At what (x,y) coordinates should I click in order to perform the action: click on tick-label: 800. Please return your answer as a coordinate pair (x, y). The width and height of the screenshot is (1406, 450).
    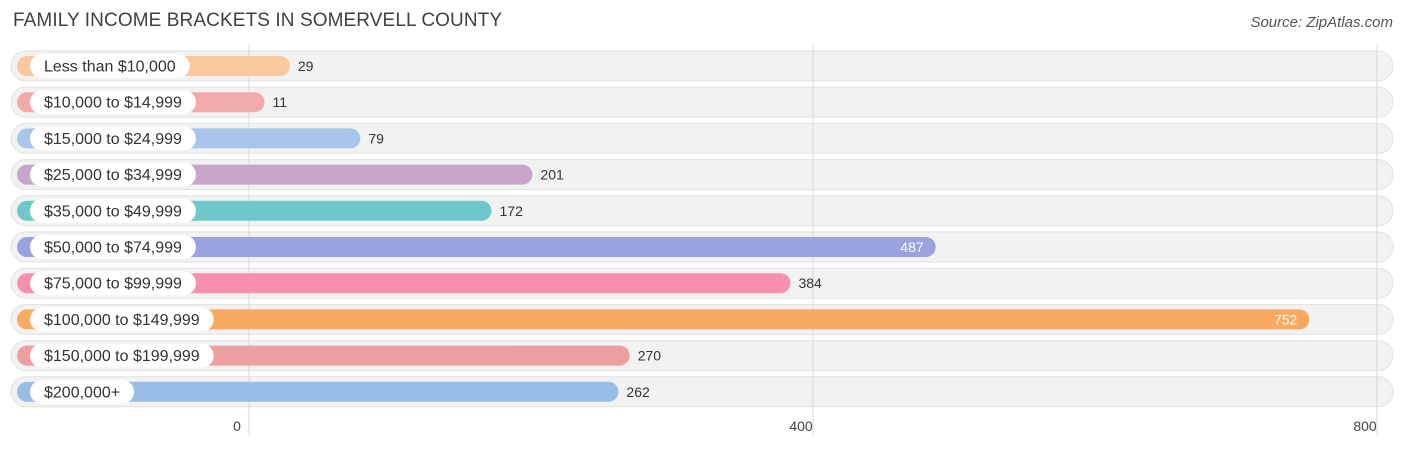
    Looking at the image, I should click on (1365, 426).